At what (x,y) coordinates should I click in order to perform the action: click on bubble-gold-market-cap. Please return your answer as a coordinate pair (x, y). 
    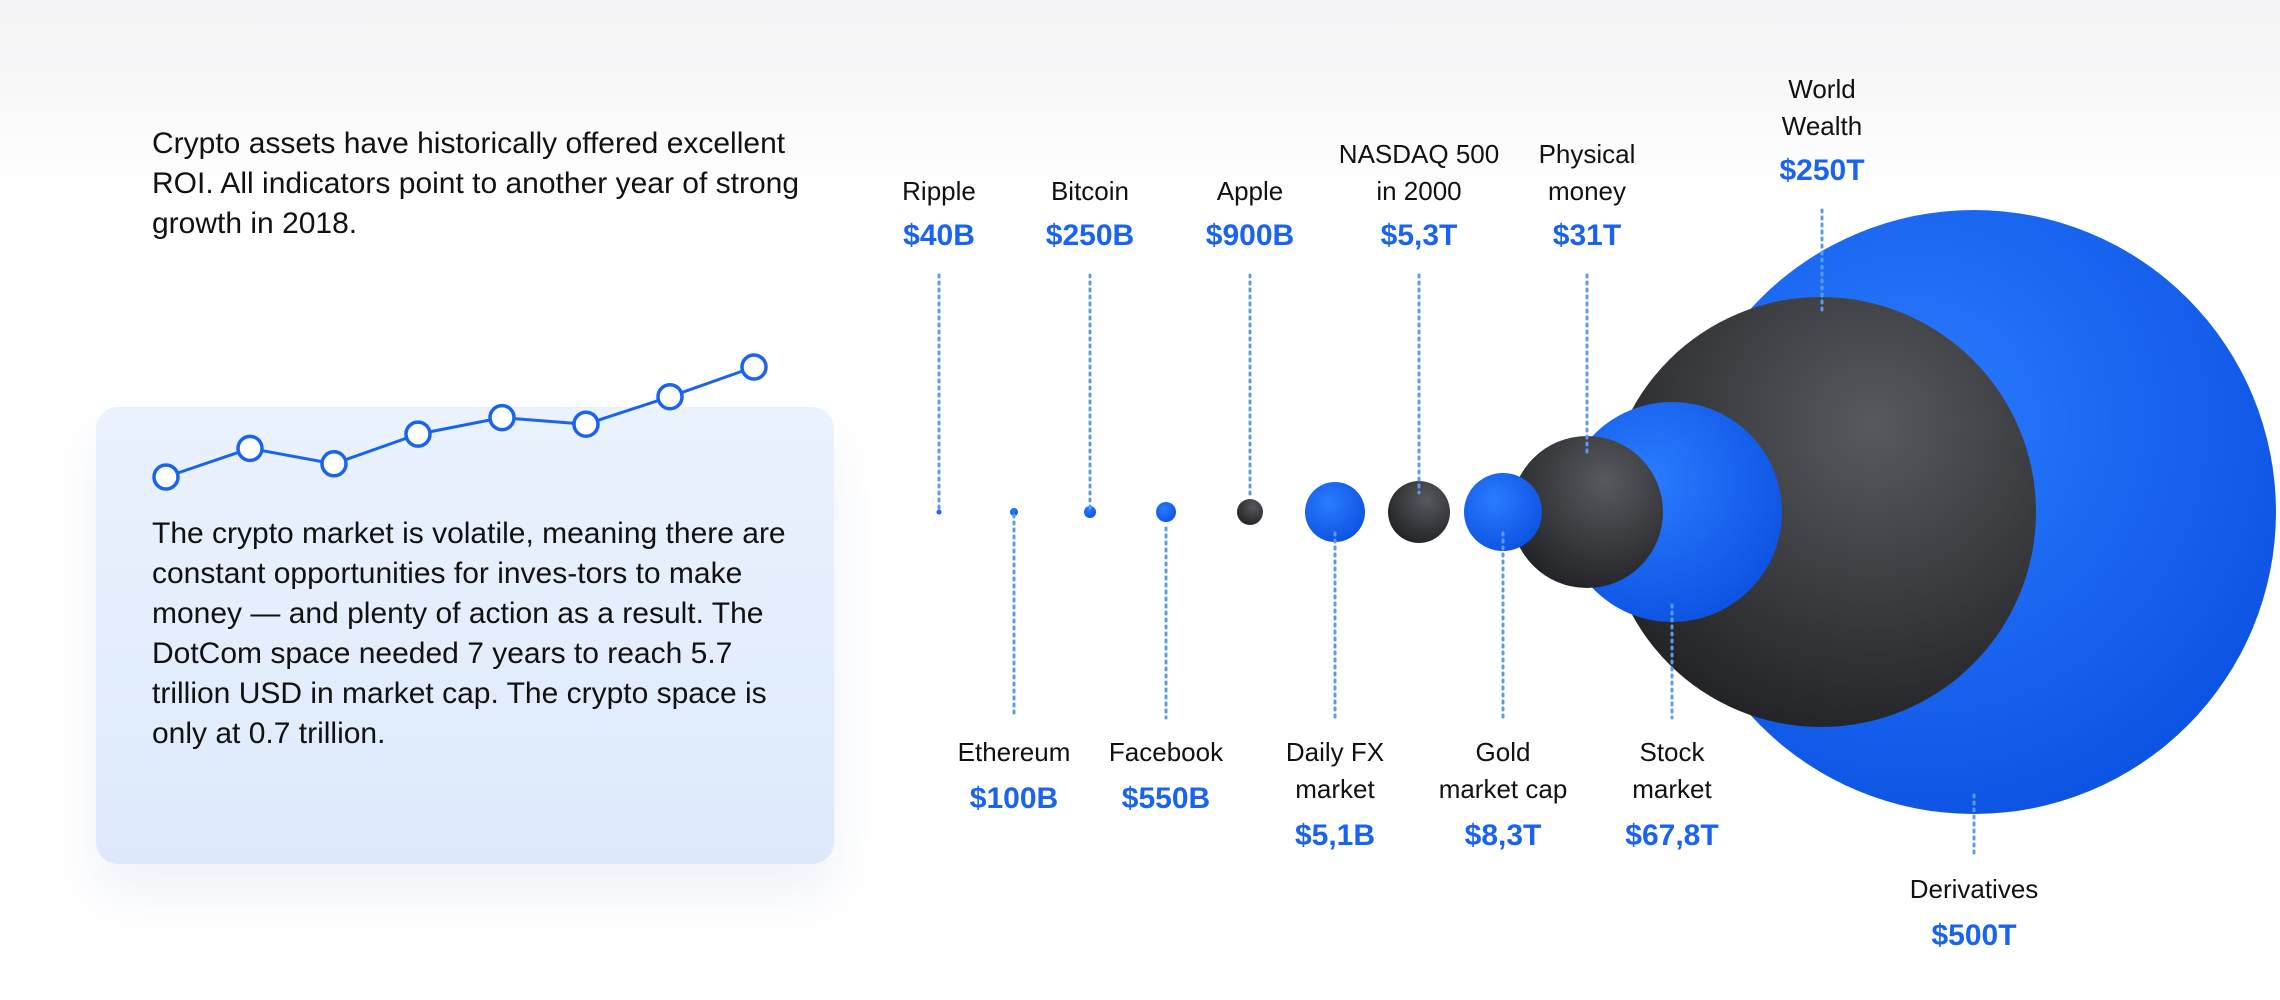
    Looking at the image, I should click on (1503, 512).